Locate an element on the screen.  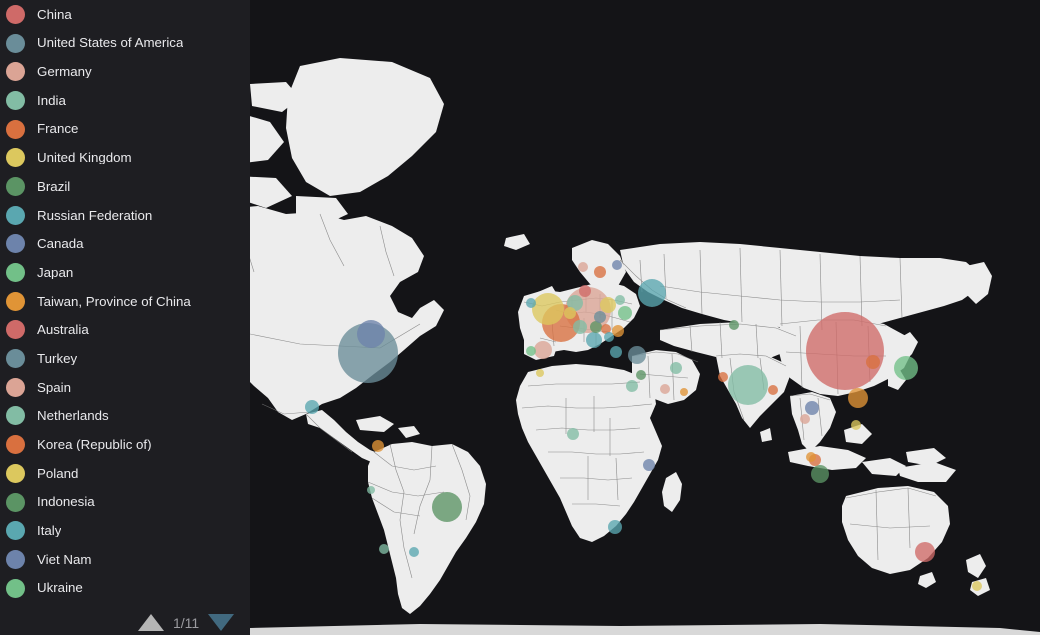
legend-item-italy: Italy is located at coordinates (125, 530).